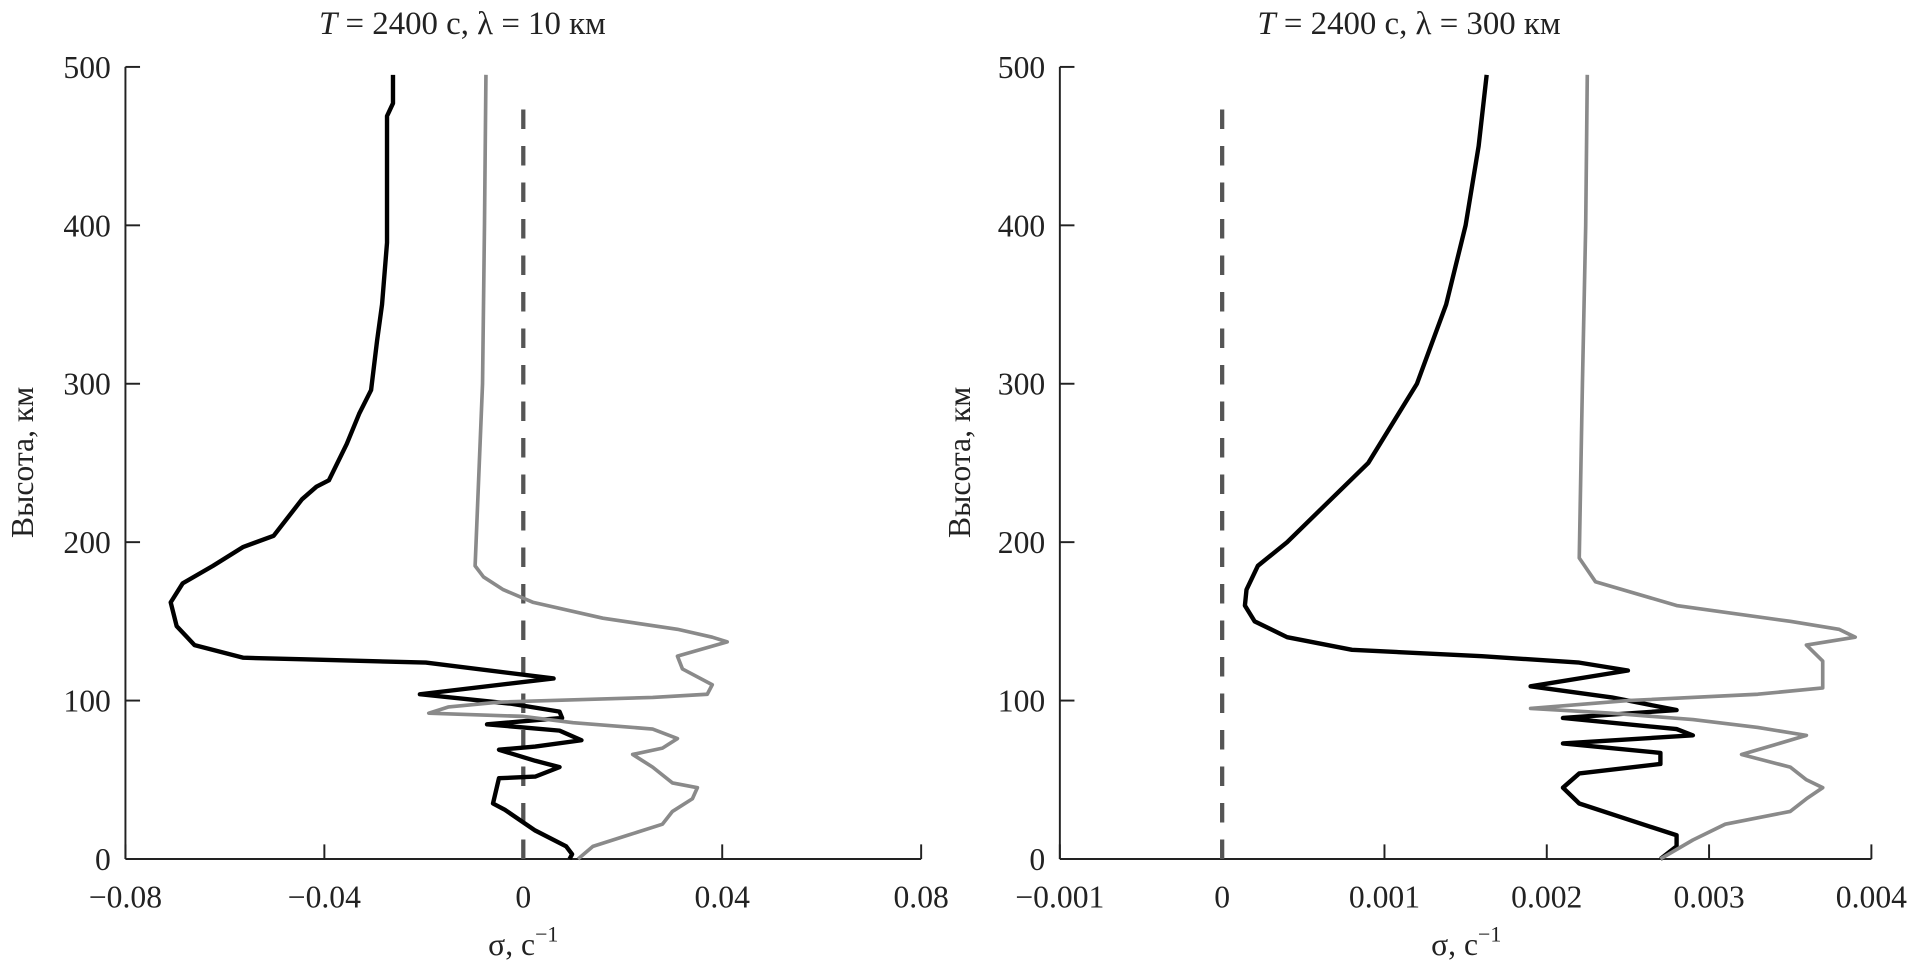  What do you see at coordinates (1408, 24) in the screenshot?
I see `chart-title: T = 2400 с, λ = 300 км` at bounding box center [1408, 24].